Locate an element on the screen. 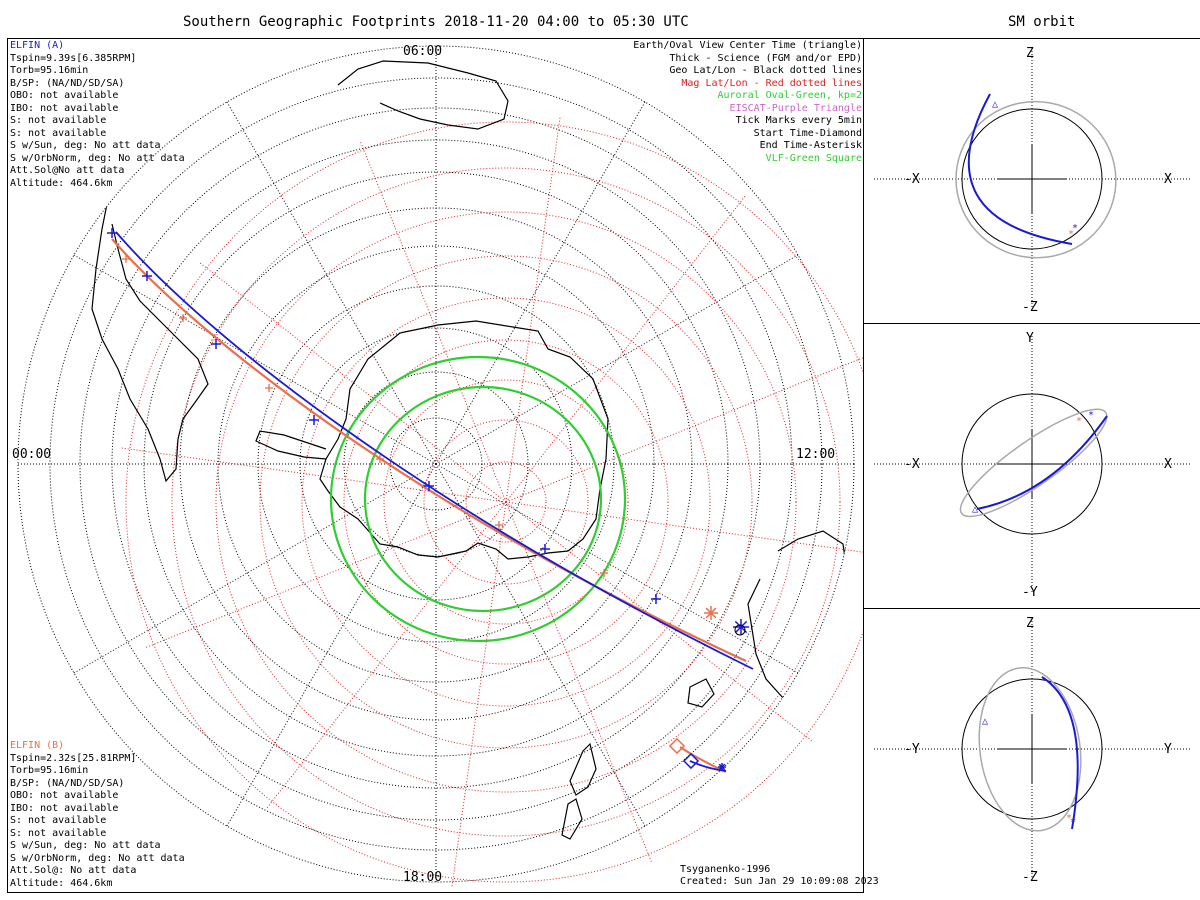  elfin-b-start-diamond is located at coordinates (677, 746).